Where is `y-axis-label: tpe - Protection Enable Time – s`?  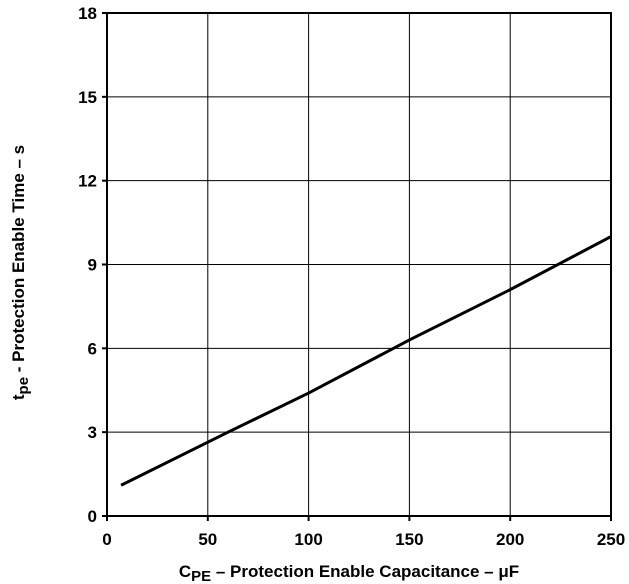
y-axis-label: tpe - Protection Enable Time – s is located at coordinates (20, 272).